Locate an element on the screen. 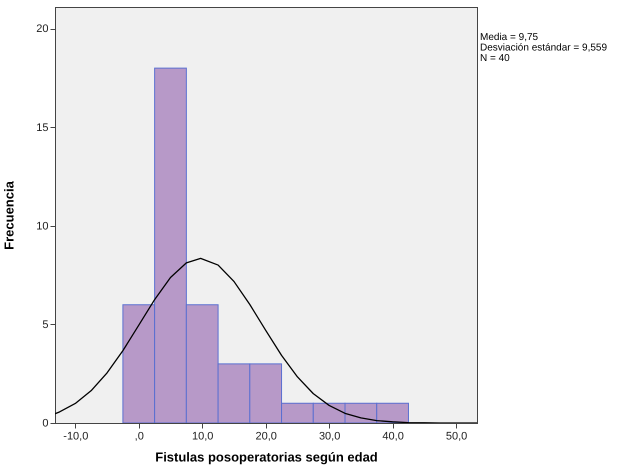  text: Media = 9,75 is located at coordinates (509, 37).